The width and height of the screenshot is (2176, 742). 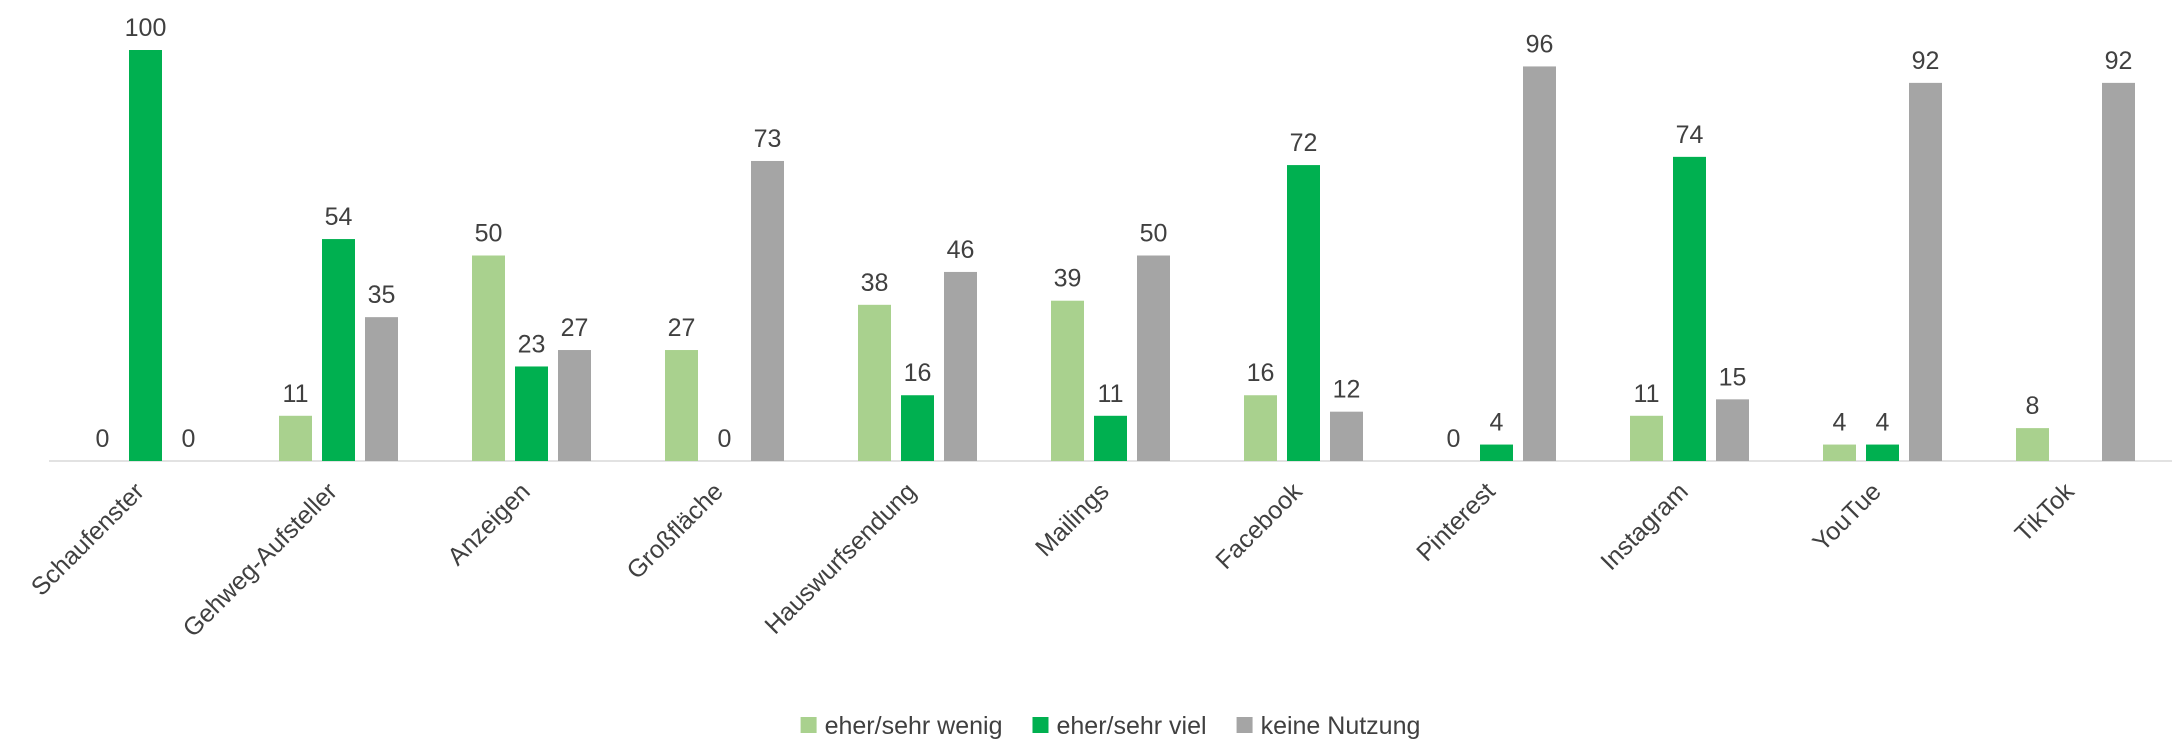 What do you see at coordinates (1456, 522) in the screenshot?
I see `x-tick-label: Pinterest` at bounding box center [1456, 522].